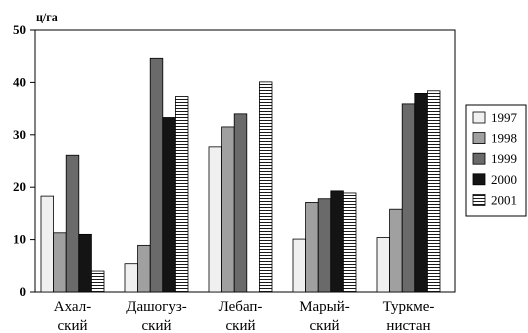  Describe the element at coordinates (479, 179) in the screenshot. I see `legend-swatch-2000` at that location.